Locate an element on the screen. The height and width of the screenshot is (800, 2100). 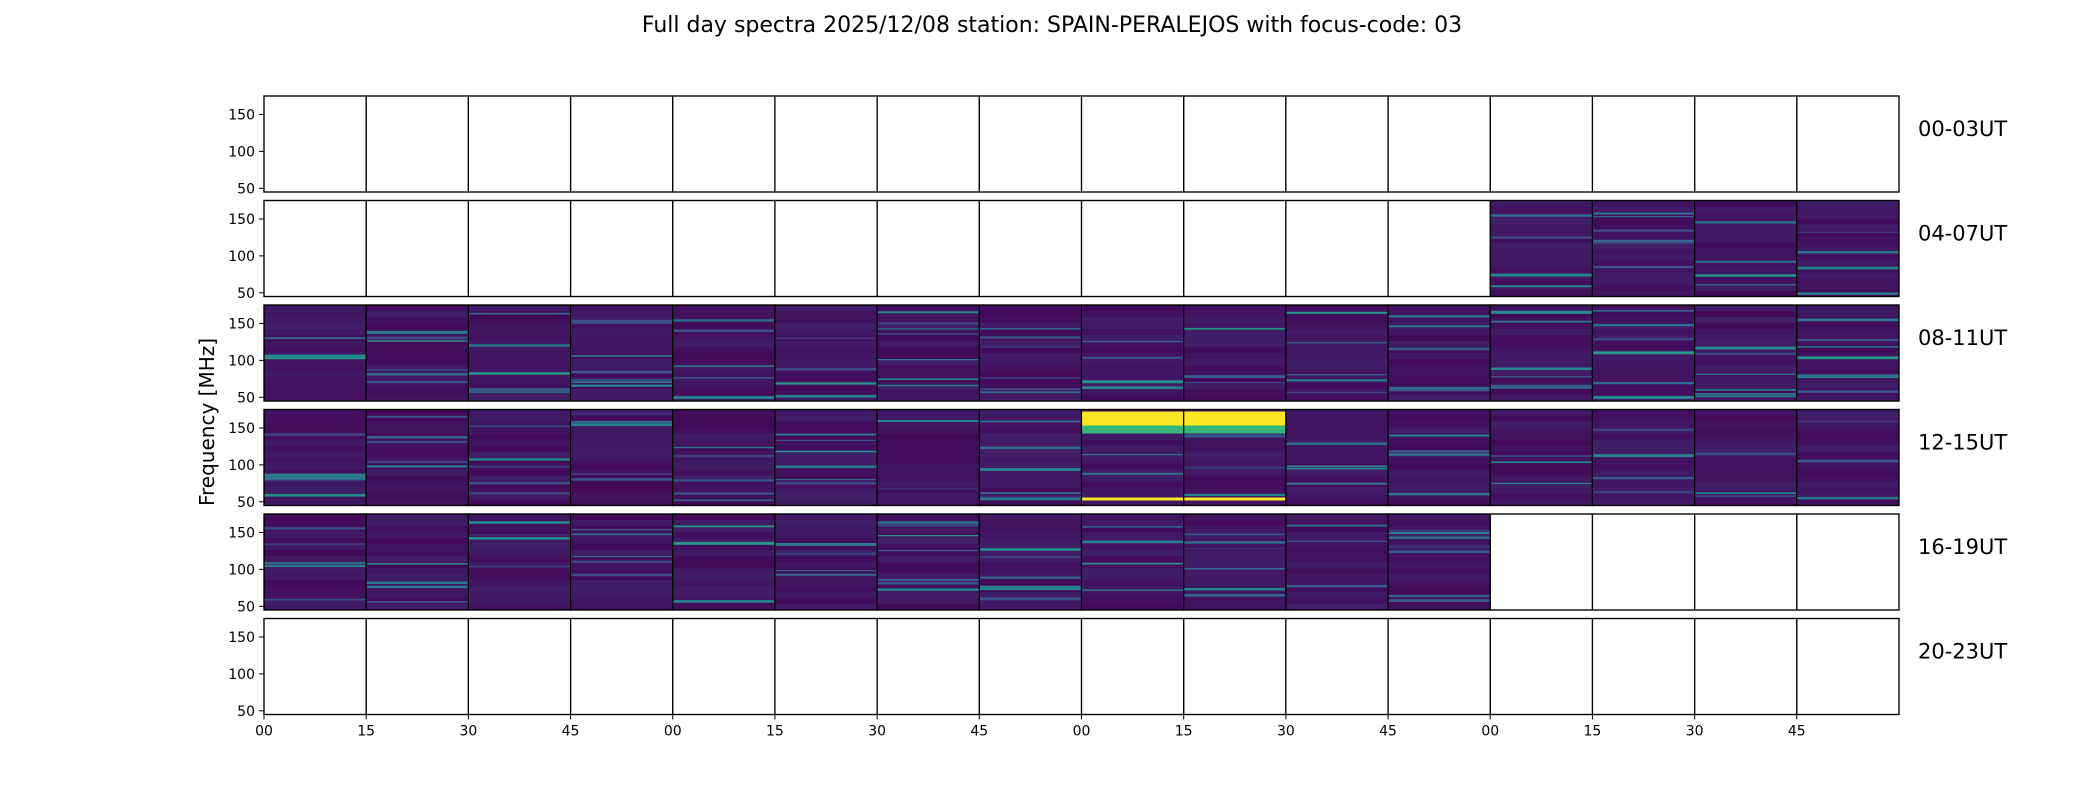
row-frame is located at coordinates (1081, 562).